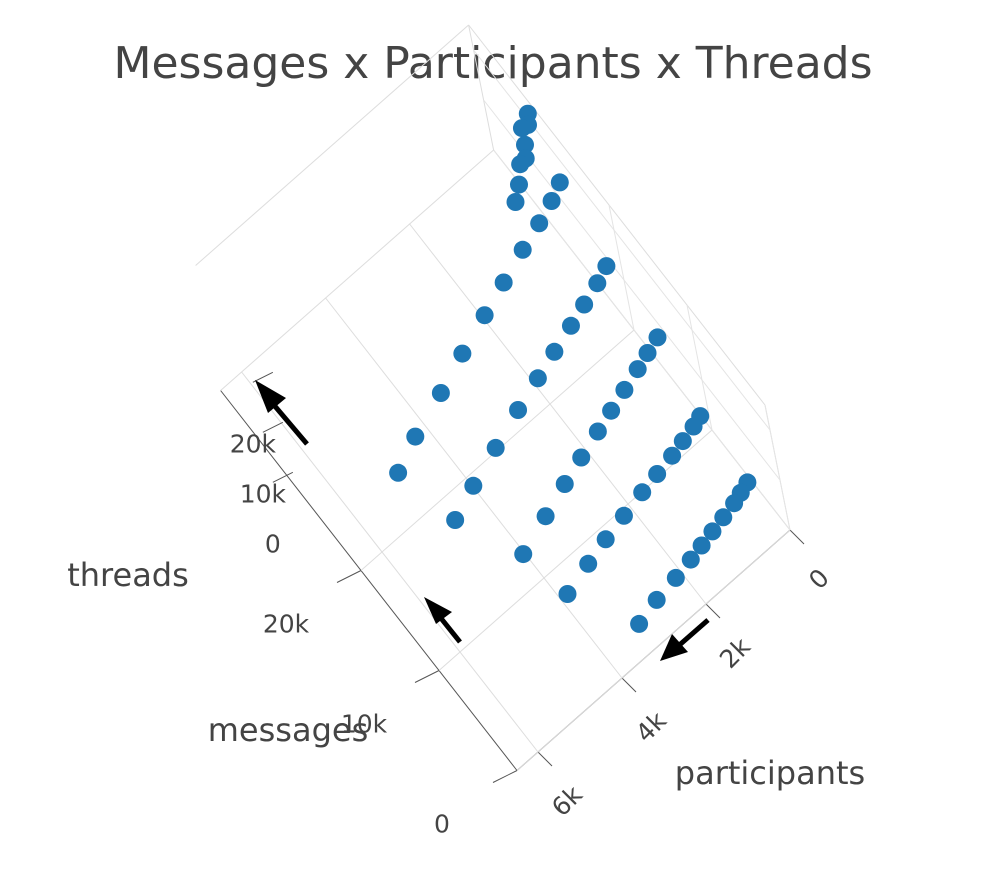  What do you see at coordinates (735, 653) in the screenshot?
I see `x-tick-label: 2k` at bounding box center [735, 653].